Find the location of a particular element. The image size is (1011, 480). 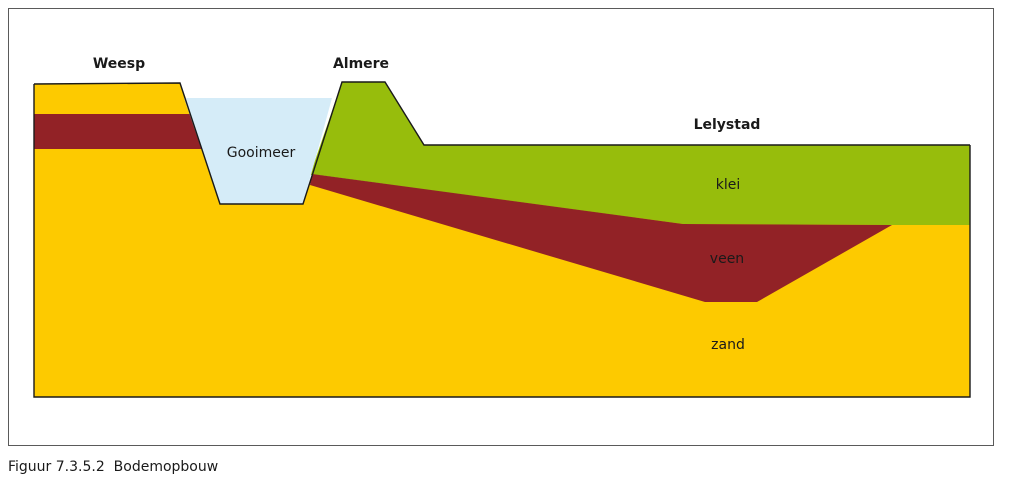

figure-caption: Figuur 7.3.5.2 Bodemopbouw is located at coordinates (113, 467).